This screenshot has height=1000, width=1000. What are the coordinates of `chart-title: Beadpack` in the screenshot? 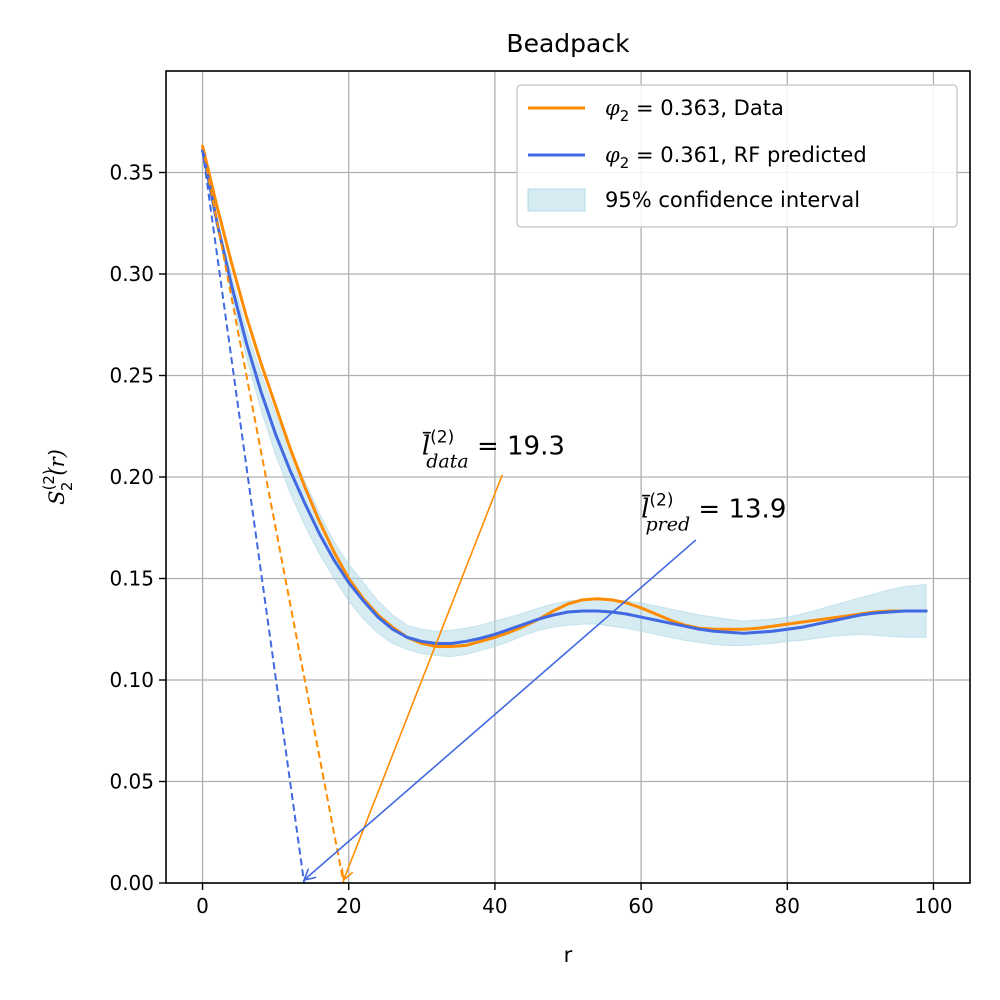 It's located at (568, 43).